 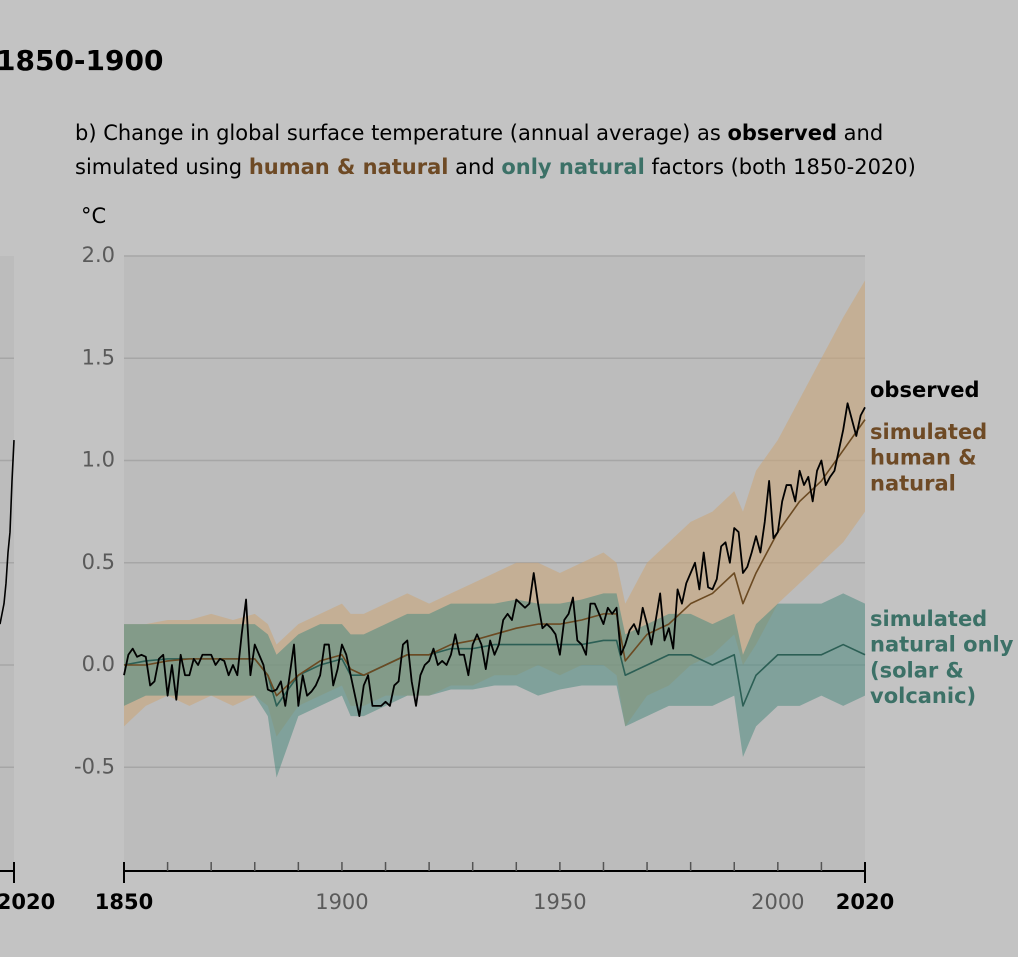 What do you see at coordinates (124, 902) in the screenshot?
I see `x-tick-label: 1850` at bounding box center [124, 902].